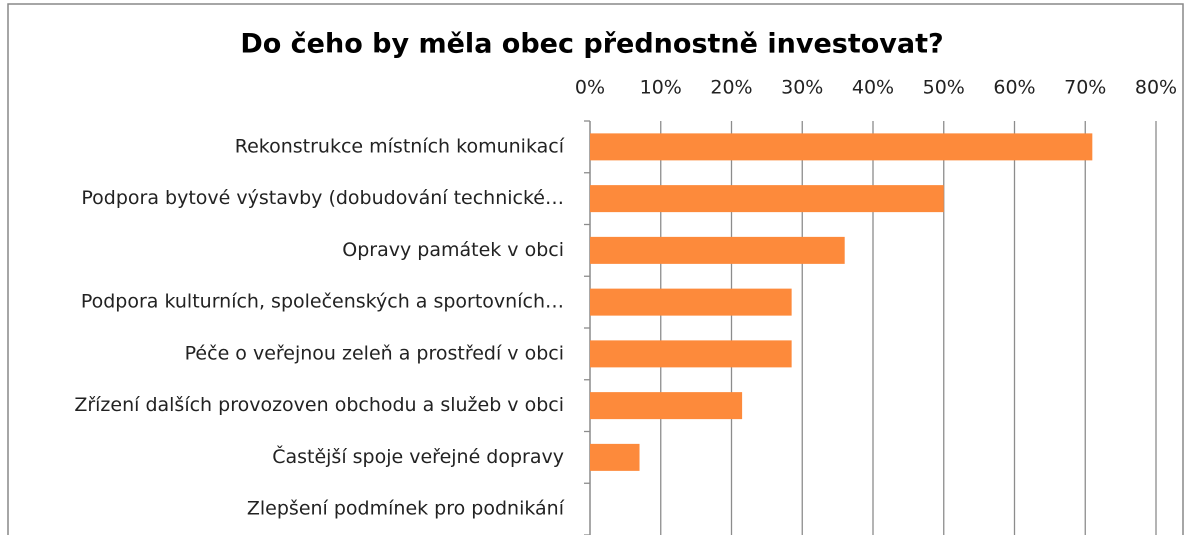 The width and height of the screenshot is (1184, 535). I want to click on y-tick-label: Opravy památek v obci, so click(453, 250).